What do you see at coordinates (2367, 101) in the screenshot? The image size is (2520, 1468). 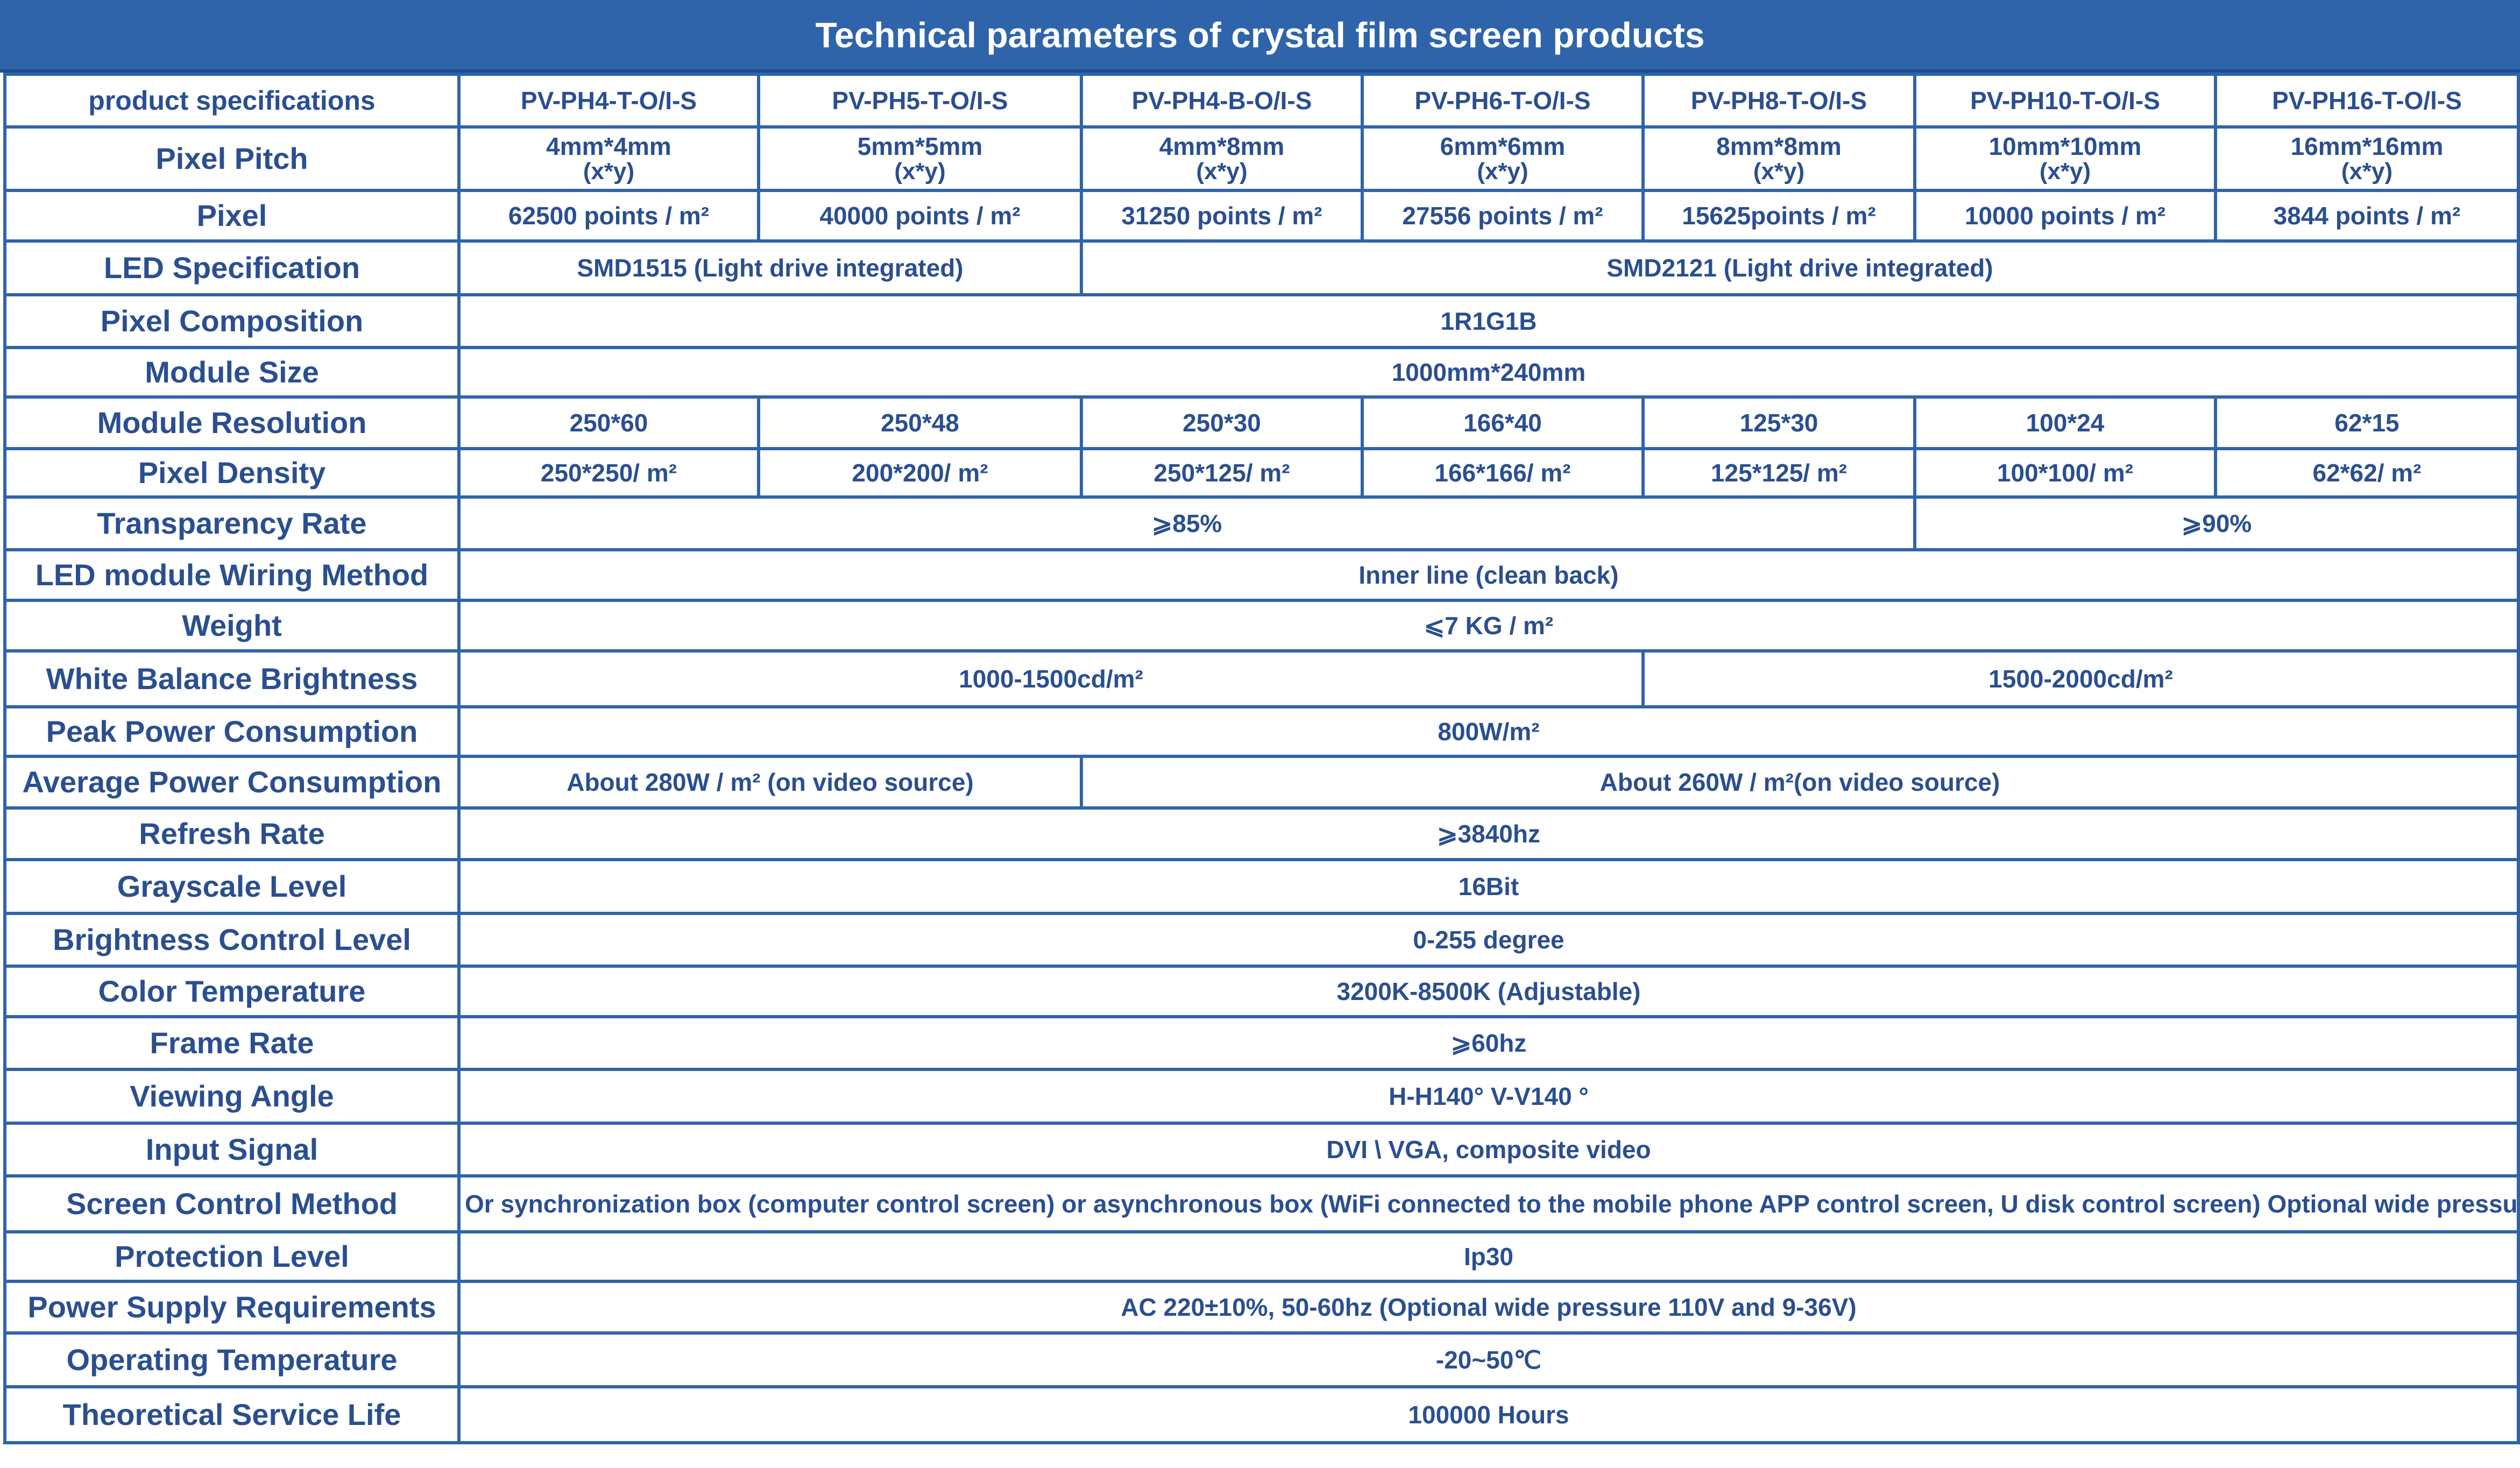 I see `model-header: PV-PH16-T-O/l-S` at bounding box center [2367, 101].